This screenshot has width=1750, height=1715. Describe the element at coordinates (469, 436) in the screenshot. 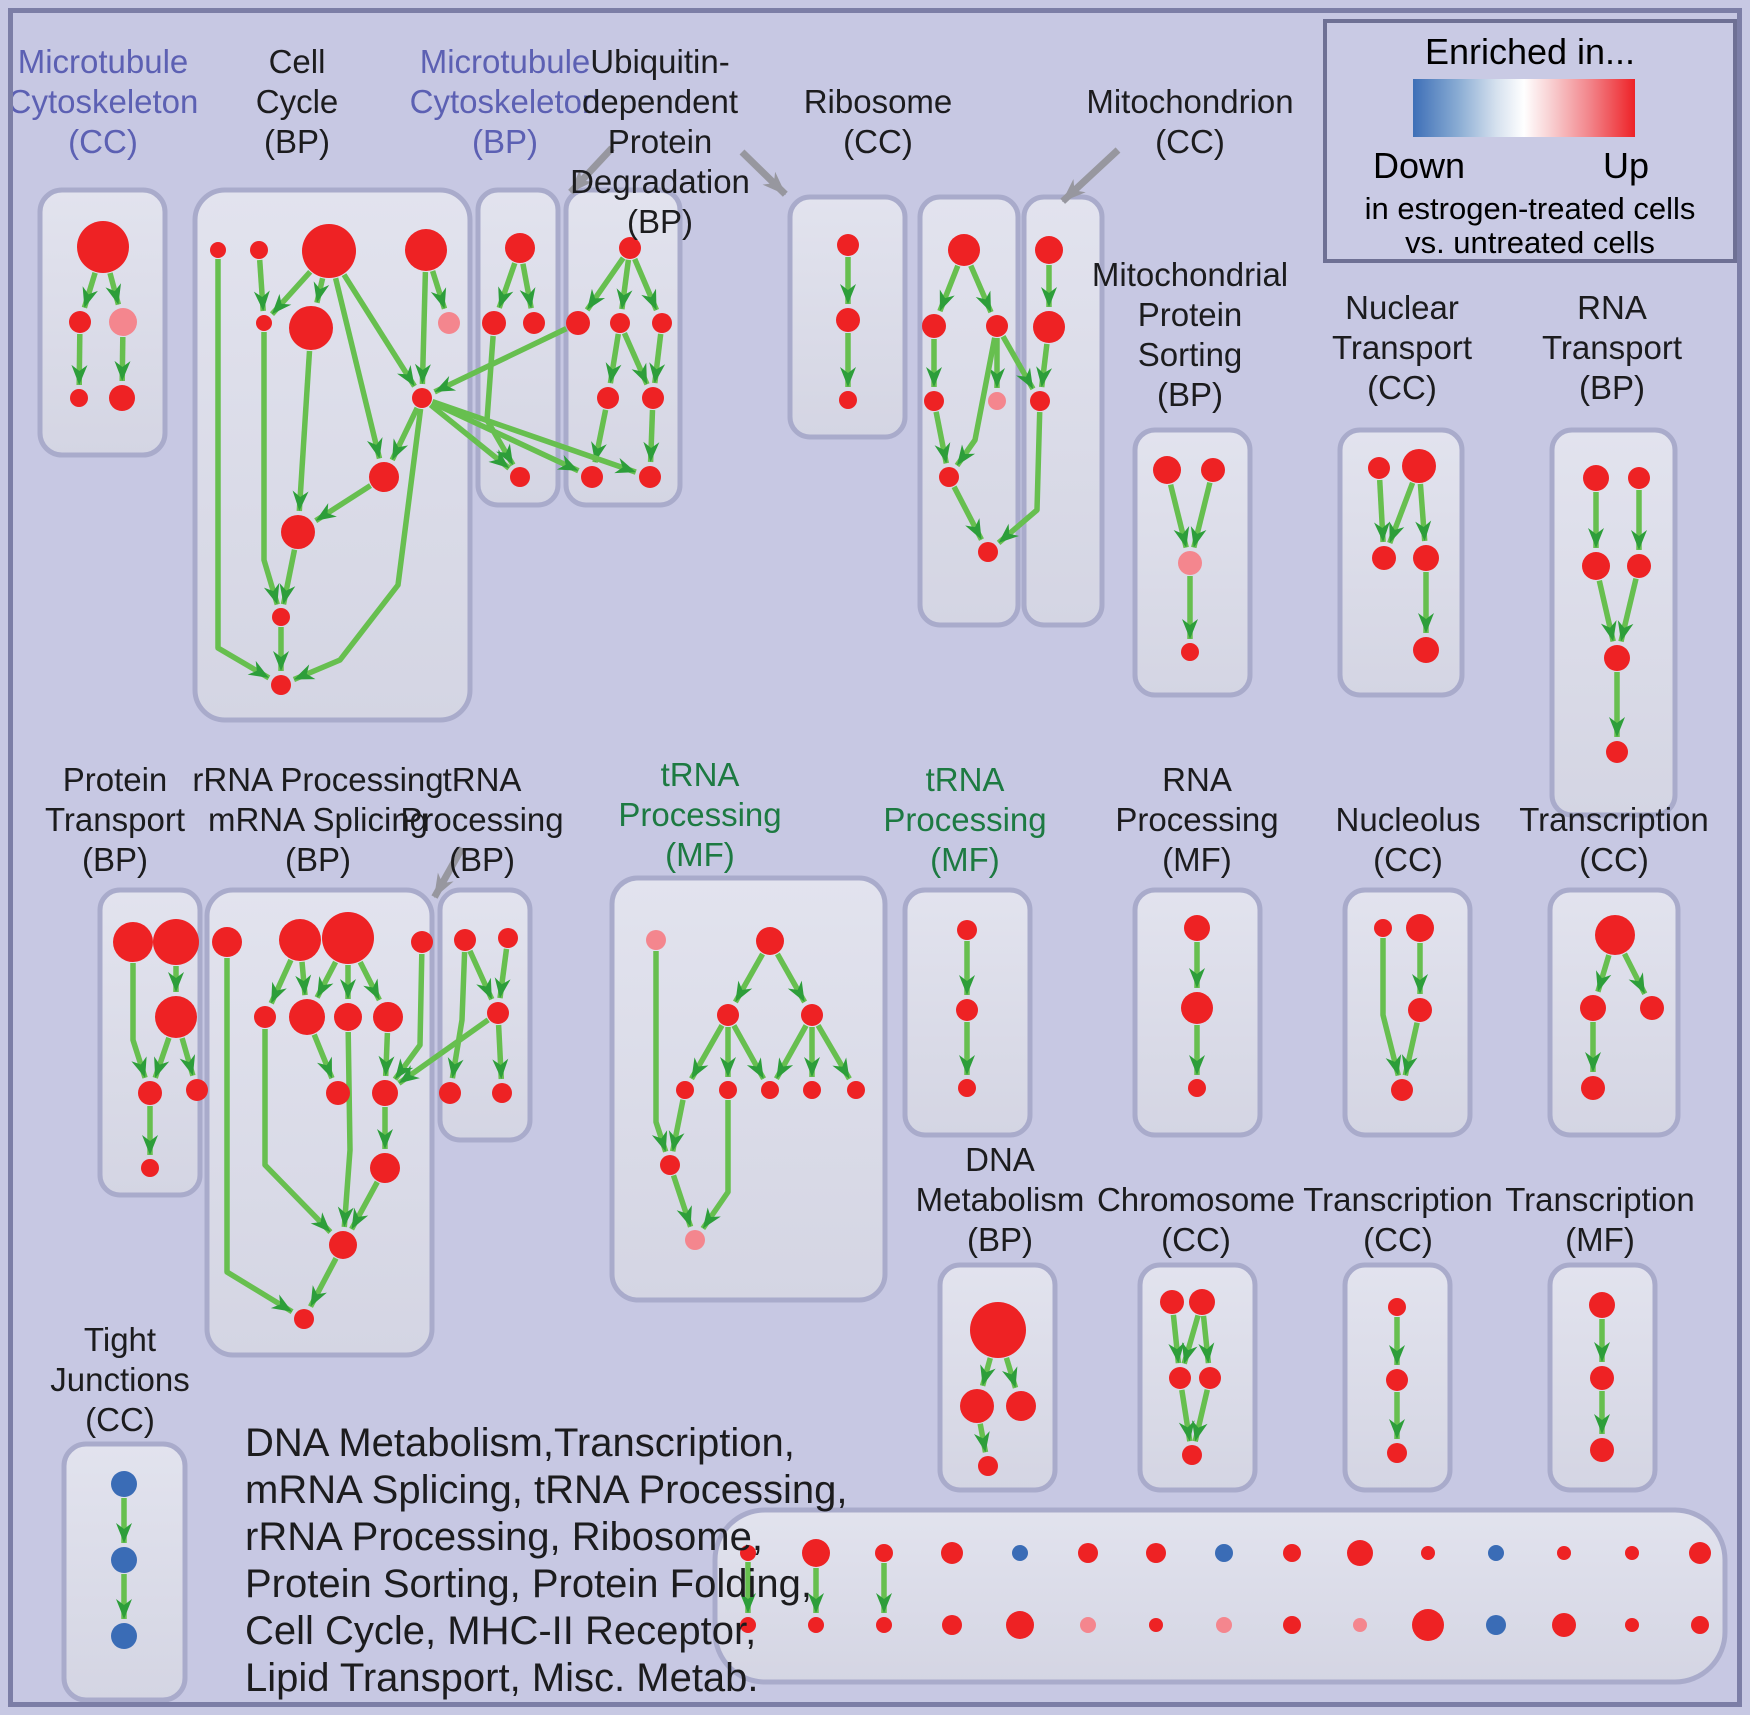

I see `cross-edge` at that location.